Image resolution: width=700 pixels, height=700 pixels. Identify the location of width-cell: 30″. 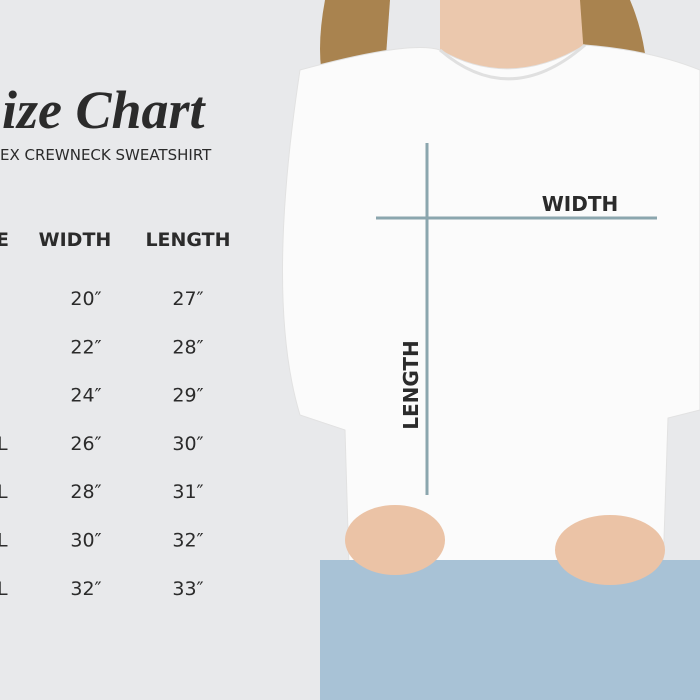
(85, 541).